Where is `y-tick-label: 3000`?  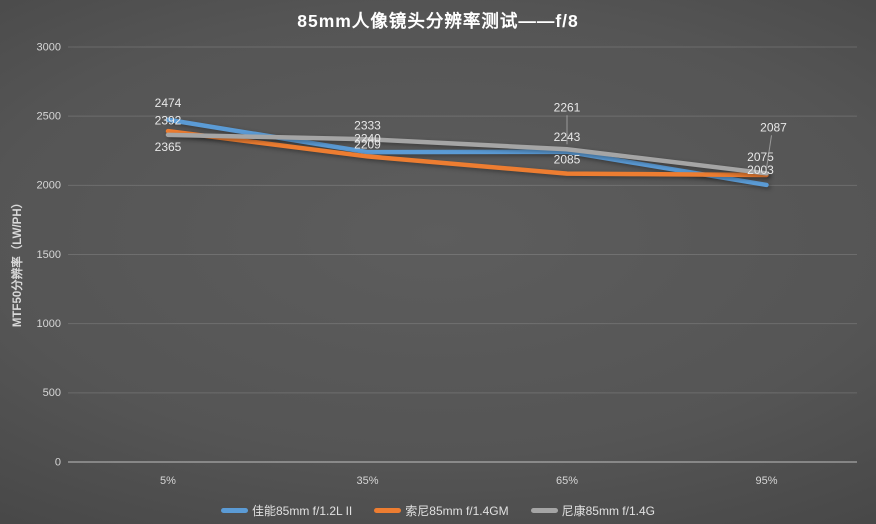
y-tick-label: 3000 is located at coordinates (49, 47).